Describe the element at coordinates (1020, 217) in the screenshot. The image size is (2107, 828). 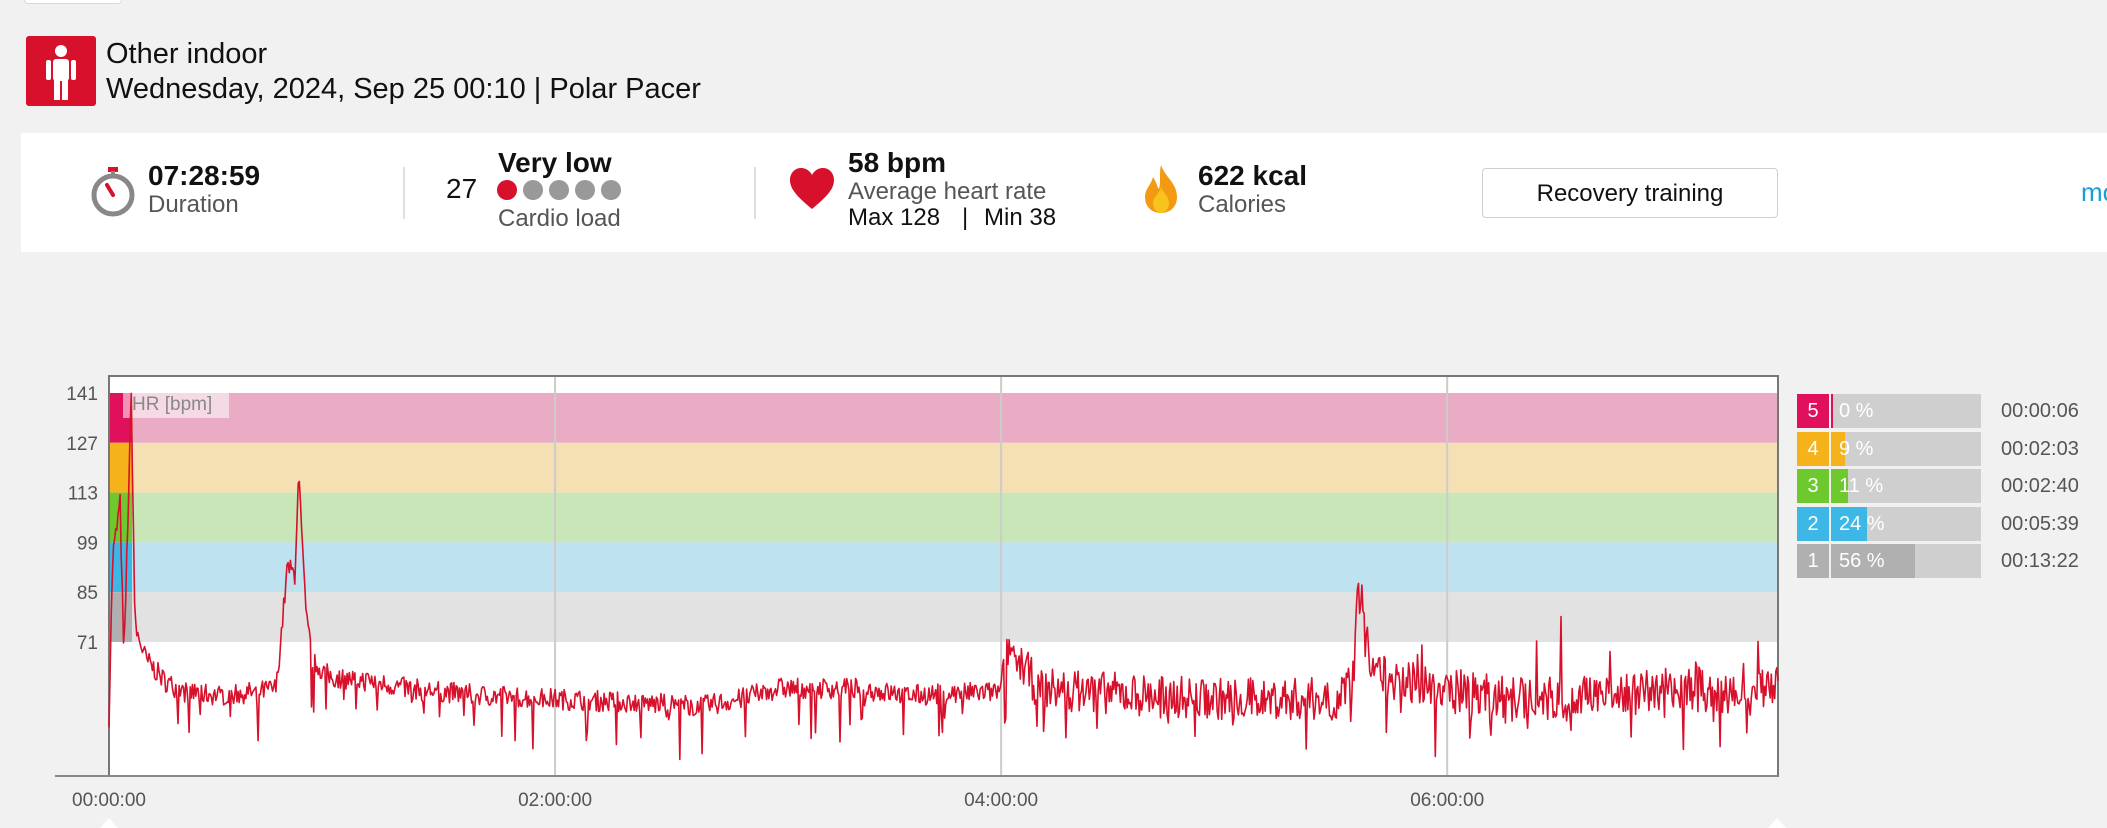
I see `hr-min: Min 38` at that location.